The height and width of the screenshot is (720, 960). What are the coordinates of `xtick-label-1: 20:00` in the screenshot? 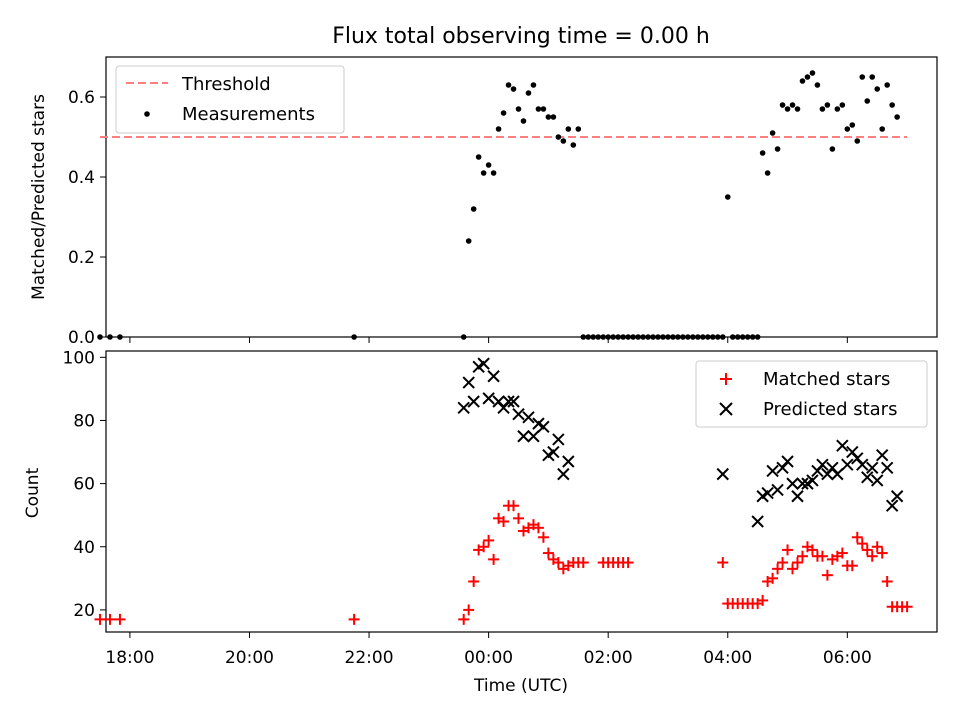 It's located at (249, 658).